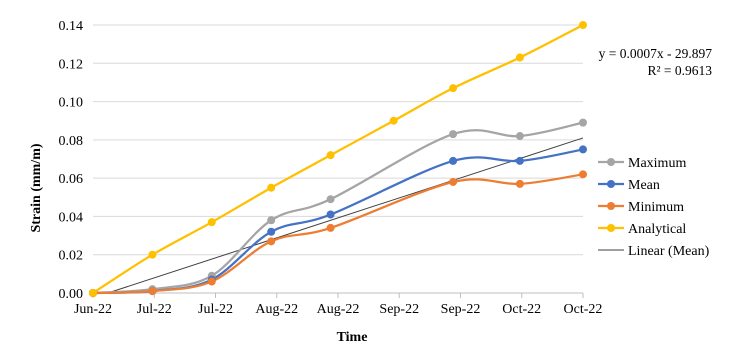 The image size is (745, 359). What do you see at coordinates (93, 309) in the screenshot?
I see `x-tick-label: Jun-22` at bounding box center [93, 309].